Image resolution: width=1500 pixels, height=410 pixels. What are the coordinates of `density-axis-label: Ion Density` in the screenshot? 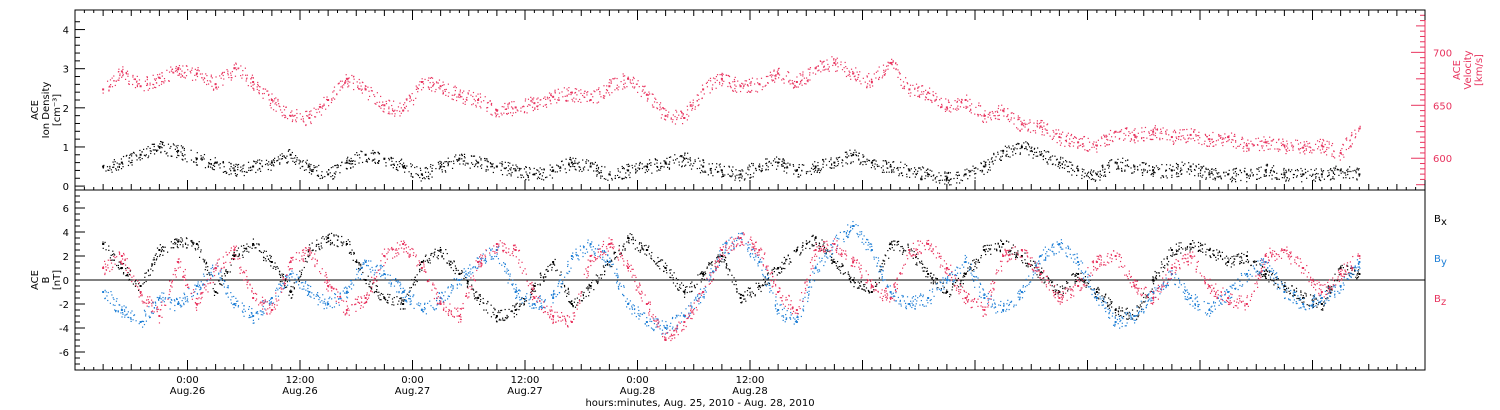 It's located at (46, 110).